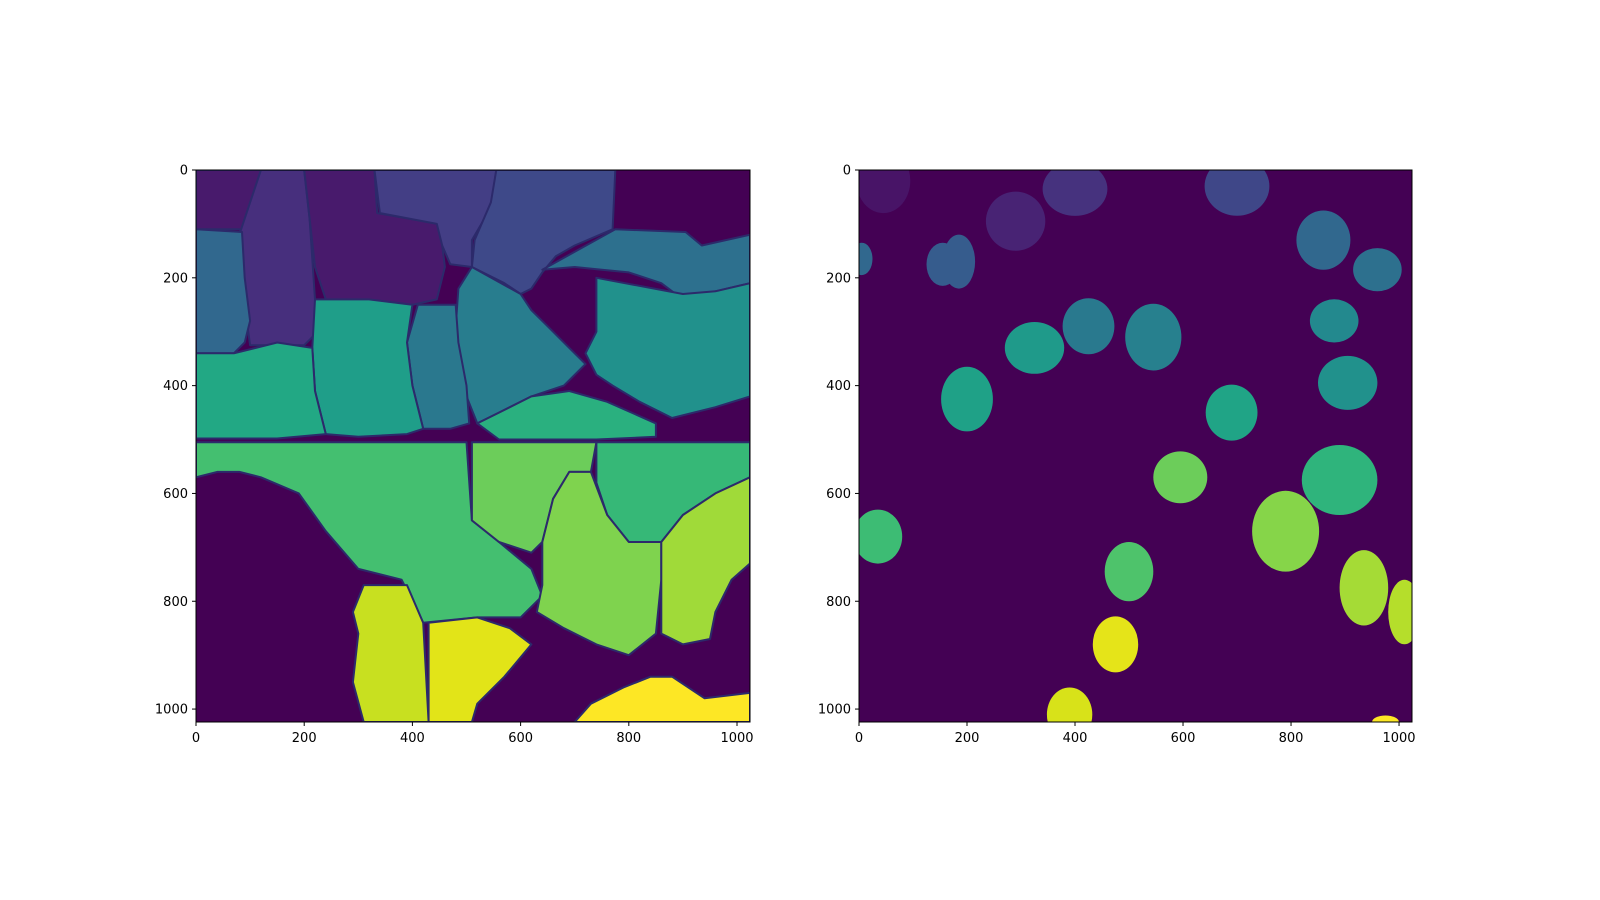  What do you see at coordinates (304, 738) in the screenshot?
I see `left-x-tick-label: 200` at bounding box center [304, 738].